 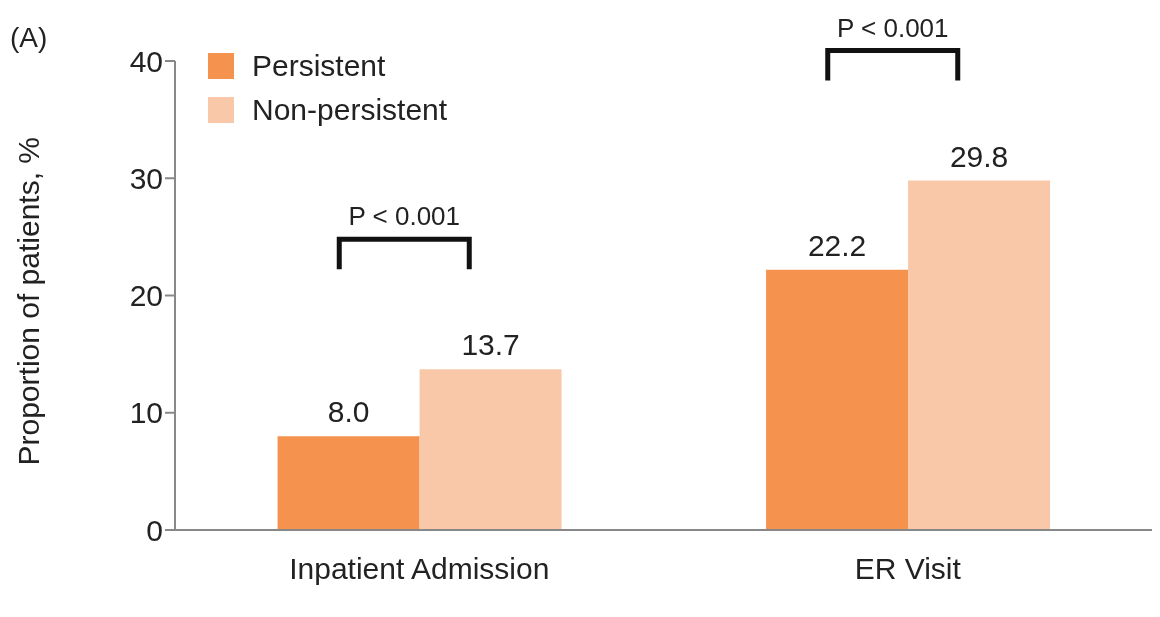 I want to click on y-tick-label: 0, so click(x=154, y=530).